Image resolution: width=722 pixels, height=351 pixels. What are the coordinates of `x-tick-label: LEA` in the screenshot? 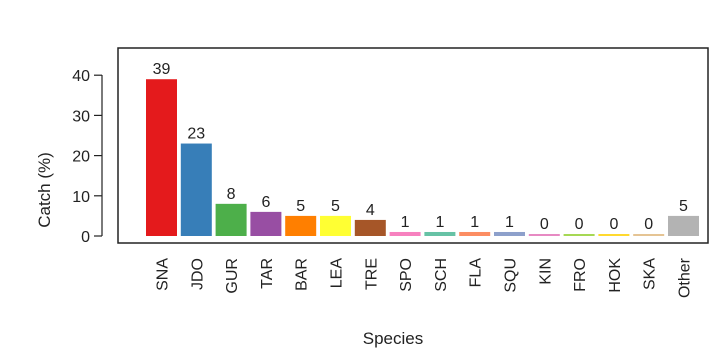 It's located at (337, 273).